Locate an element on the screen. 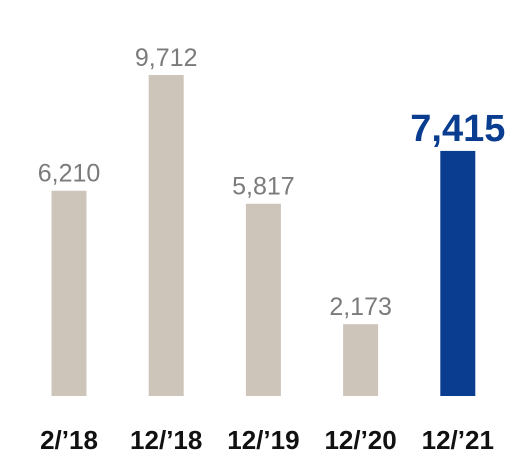  x-tick-label: 12/’21 is located at coordinates (458, 440).